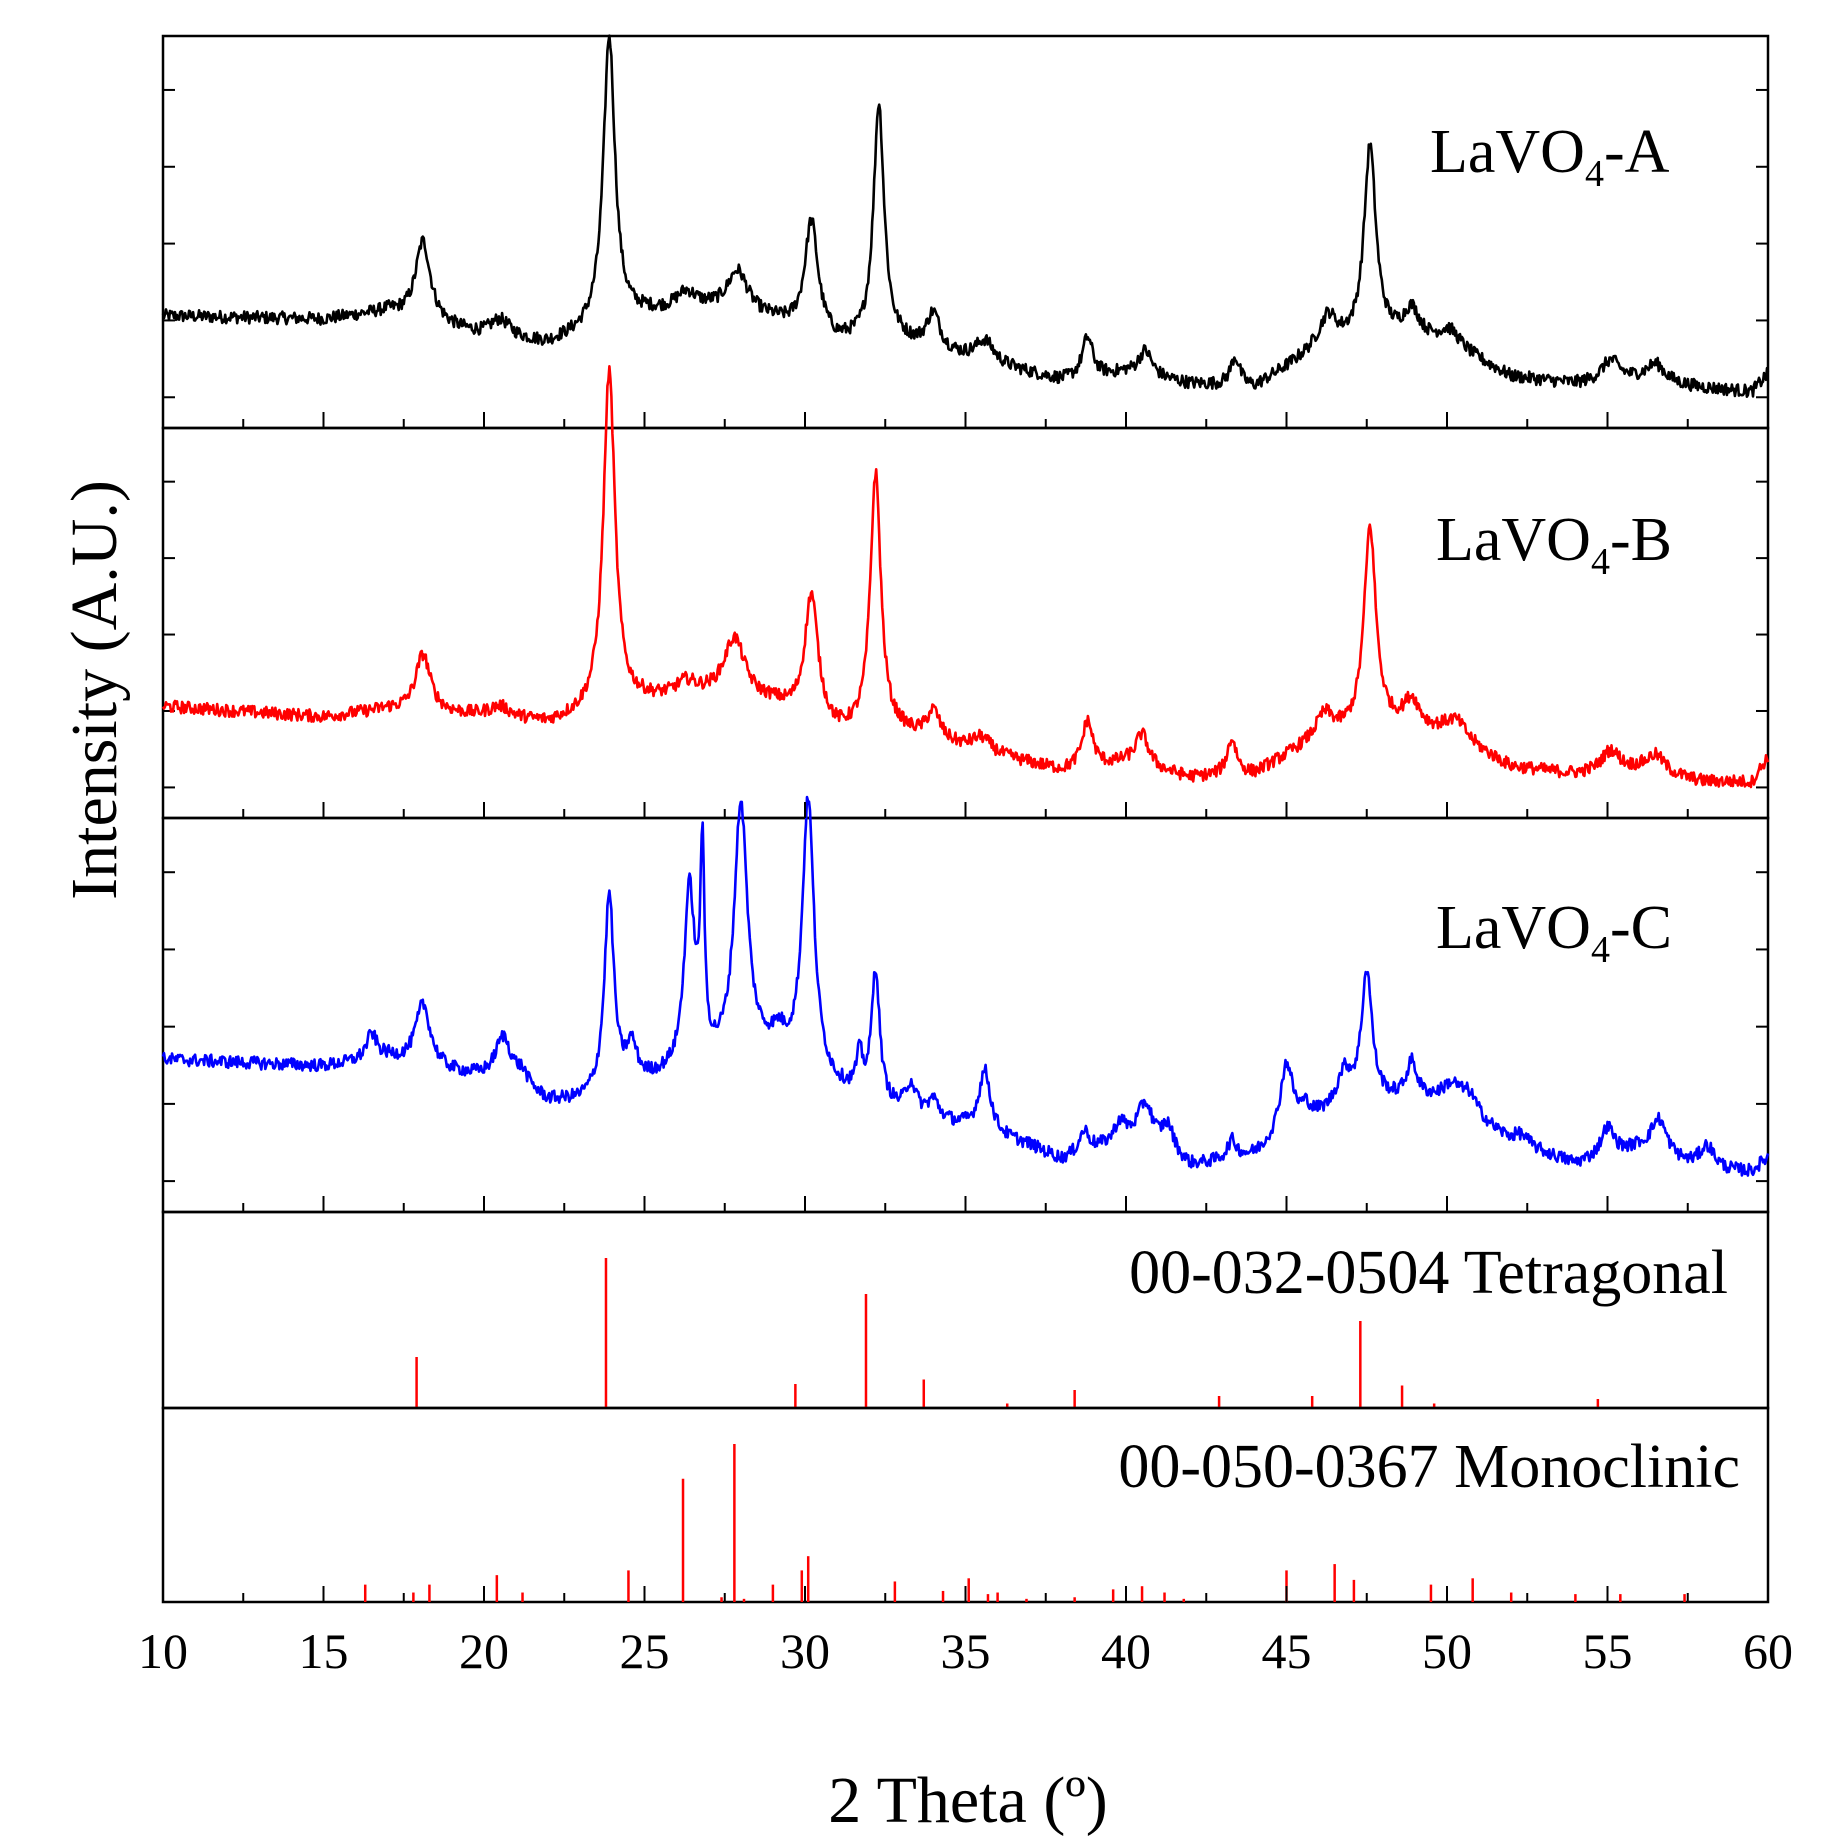  What do you see at coordinates (805, 1651) in the screenshot?
I see `x-tick-label: 30` at bounding box center [805, 1651].